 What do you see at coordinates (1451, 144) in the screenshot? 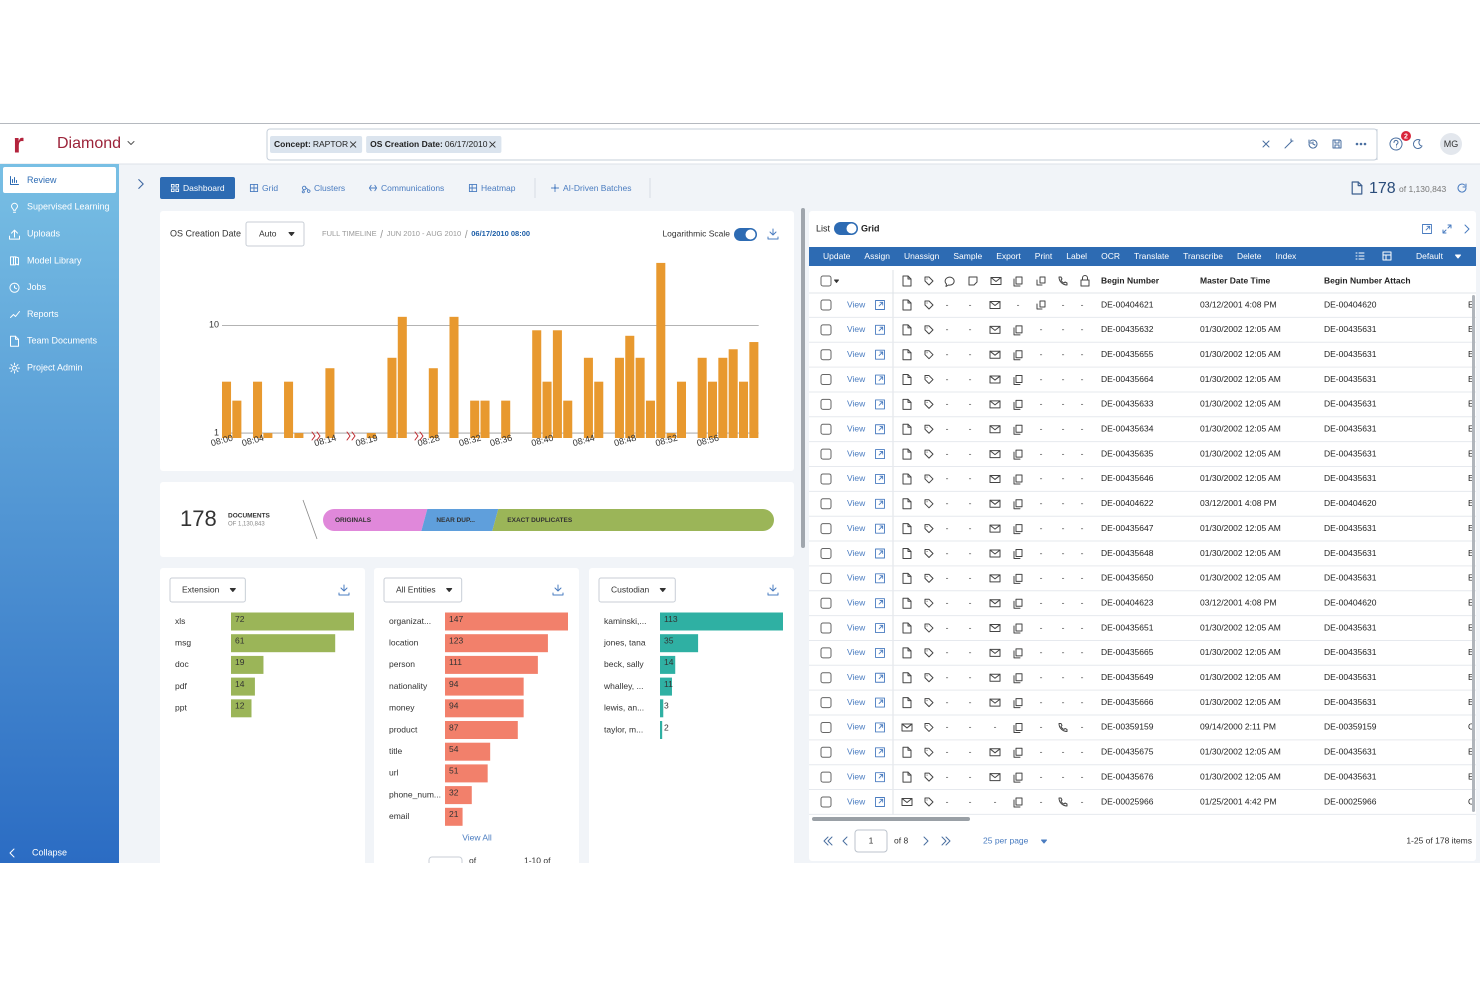
I see `avatar` at bounding box center [1451, 144].